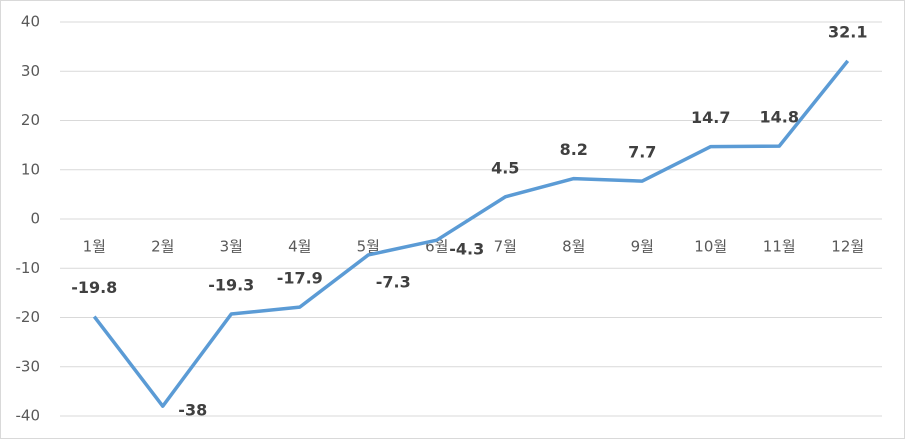 This screenshot has width=905, height=439. What do you see at coordinates (28, 416) in the screenshot?
I see `y-tick-label: -40` at bounding box center [28, 416].